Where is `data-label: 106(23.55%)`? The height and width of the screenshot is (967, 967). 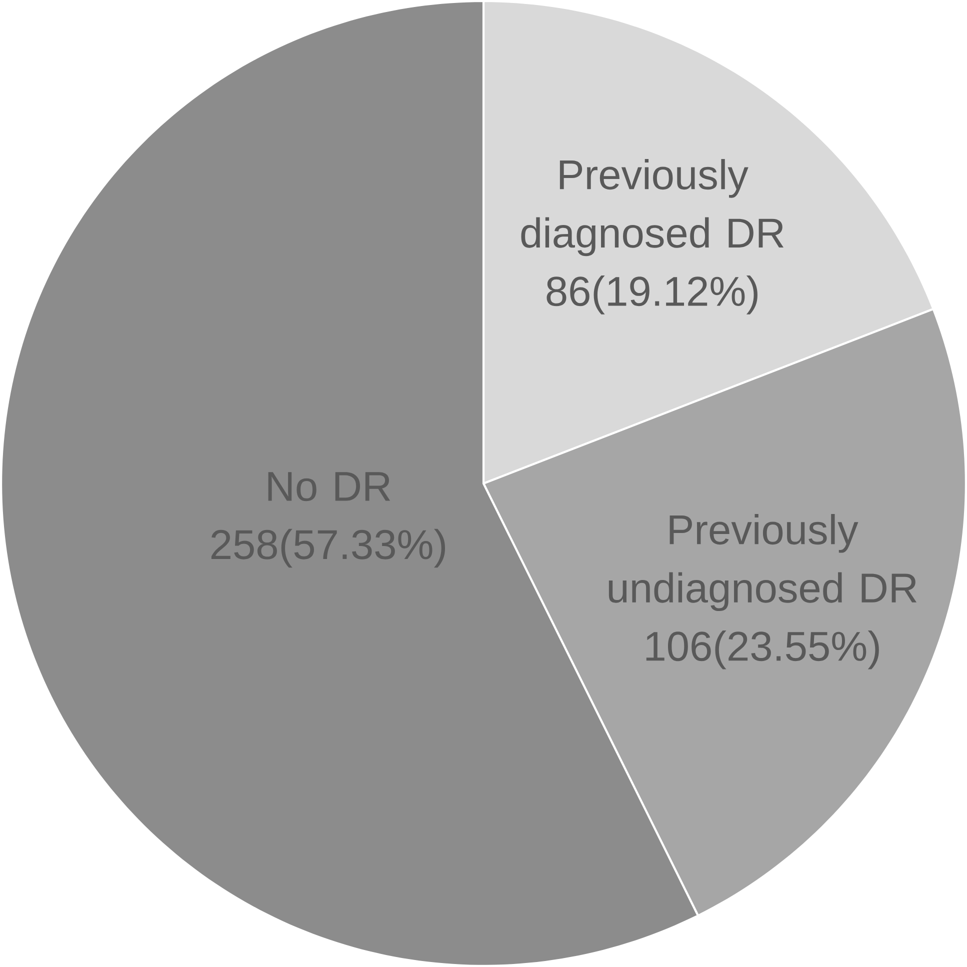 data-label: 106(23.55%) is located at coordinates (762, 650).